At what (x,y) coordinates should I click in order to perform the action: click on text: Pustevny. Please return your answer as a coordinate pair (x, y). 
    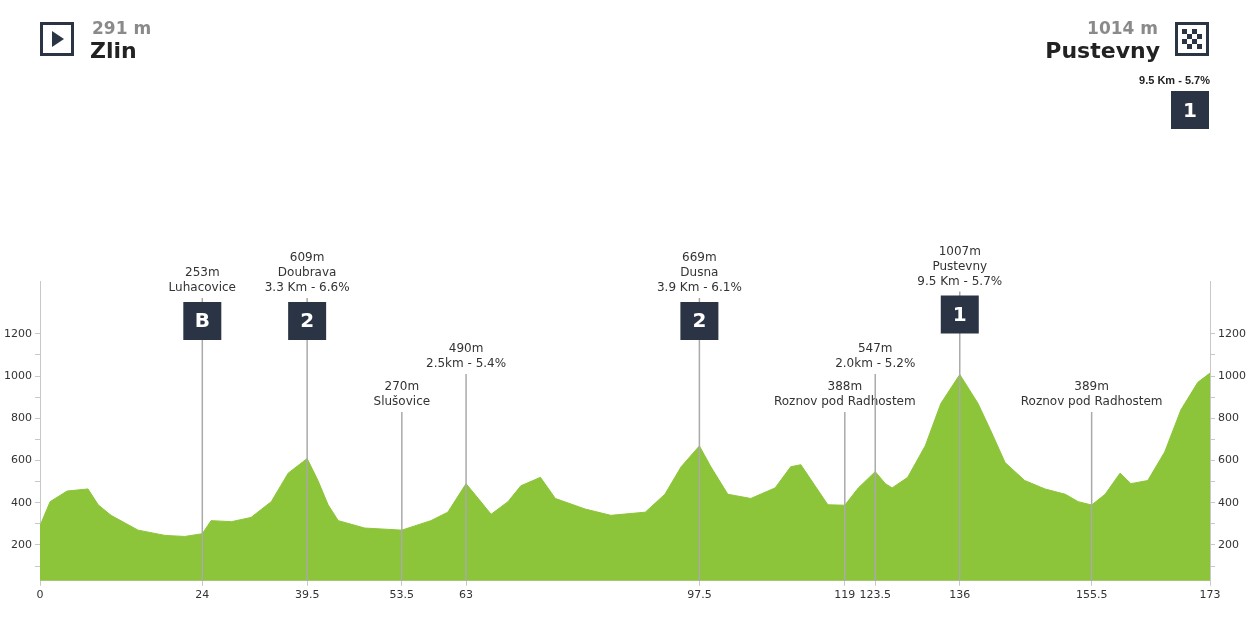
    Looking at the image, I should click on (1102, 50).